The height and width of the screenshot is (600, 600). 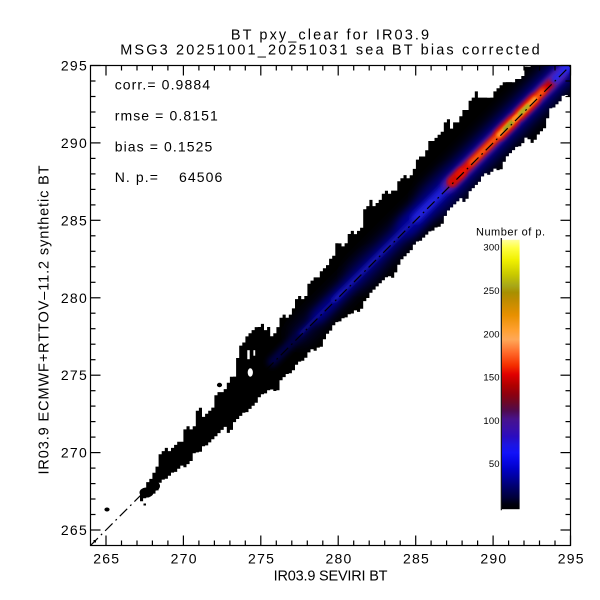 What do you see at coordinates (511, 233) in the screenshot?
I see `svg-text: Number of p.` at bounding box center [511, 233].